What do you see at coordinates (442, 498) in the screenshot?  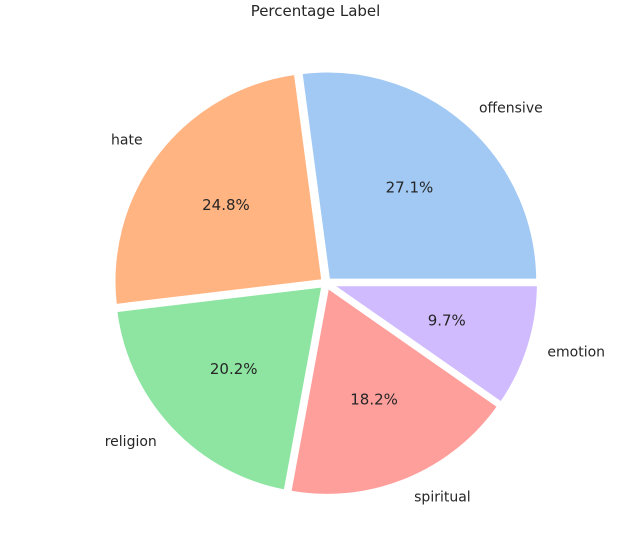 I see `slice-label-spiritual: spiritual` at bounding box center [442, 498].